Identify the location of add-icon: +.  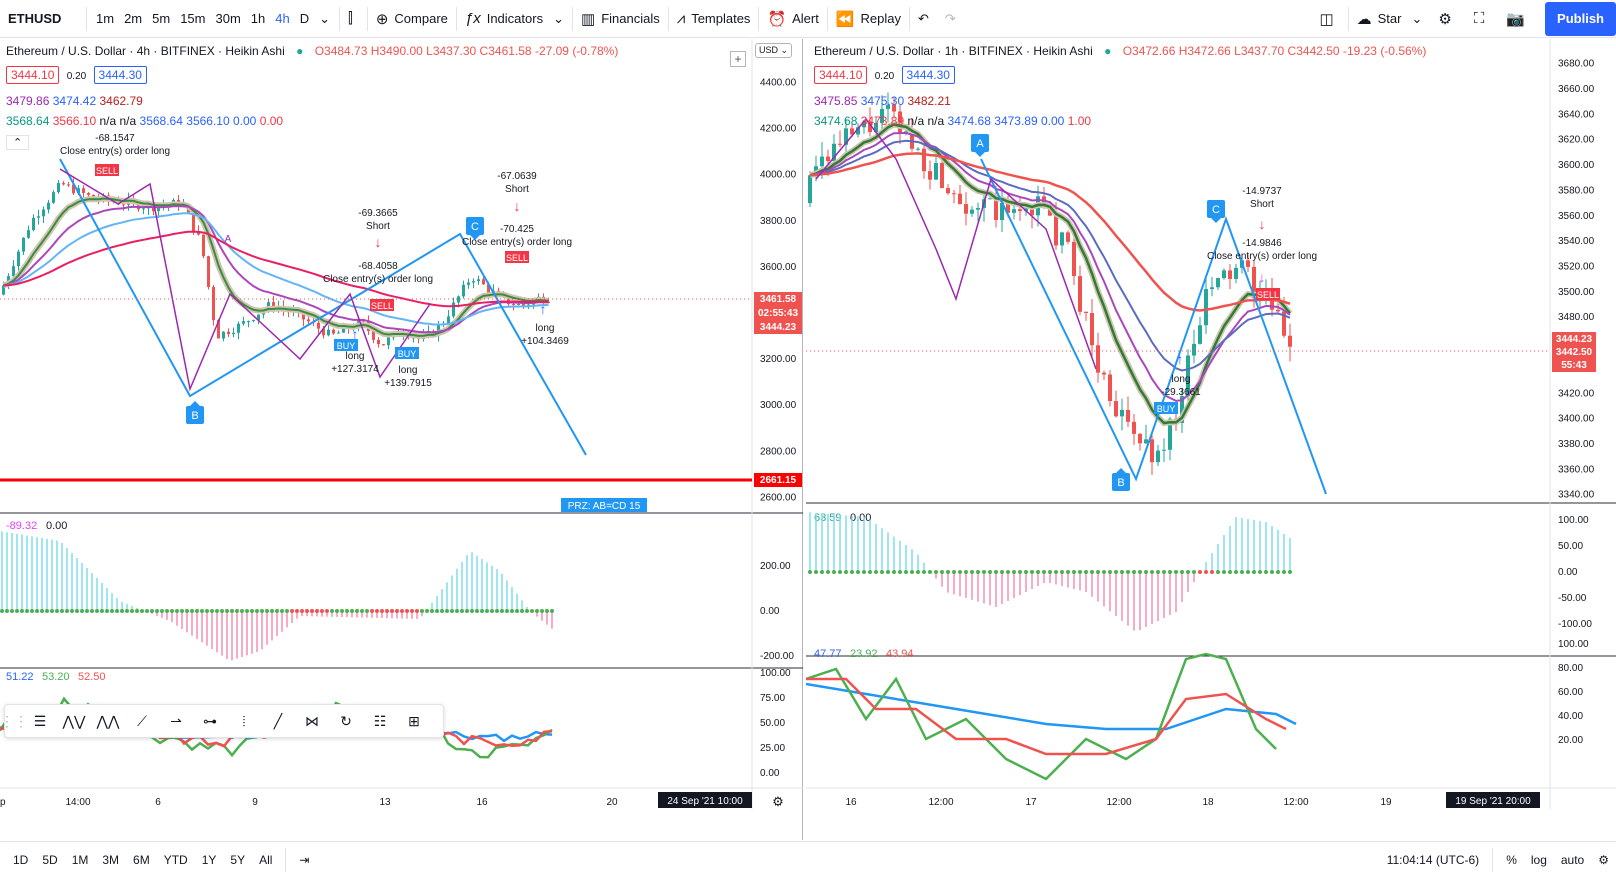
(738, 59).